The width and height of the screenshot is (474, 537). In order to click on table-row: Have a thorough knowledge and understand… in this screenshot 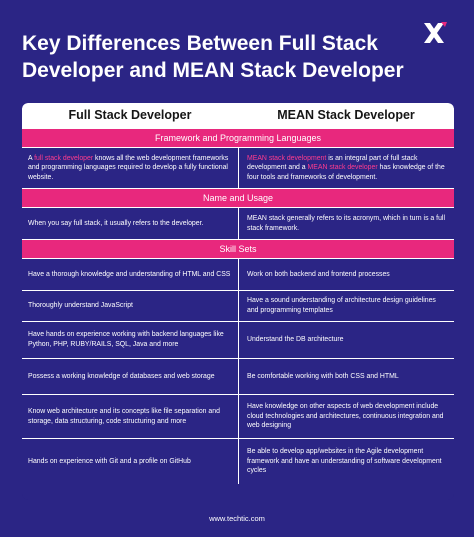, I will do `click(238, 274)`.